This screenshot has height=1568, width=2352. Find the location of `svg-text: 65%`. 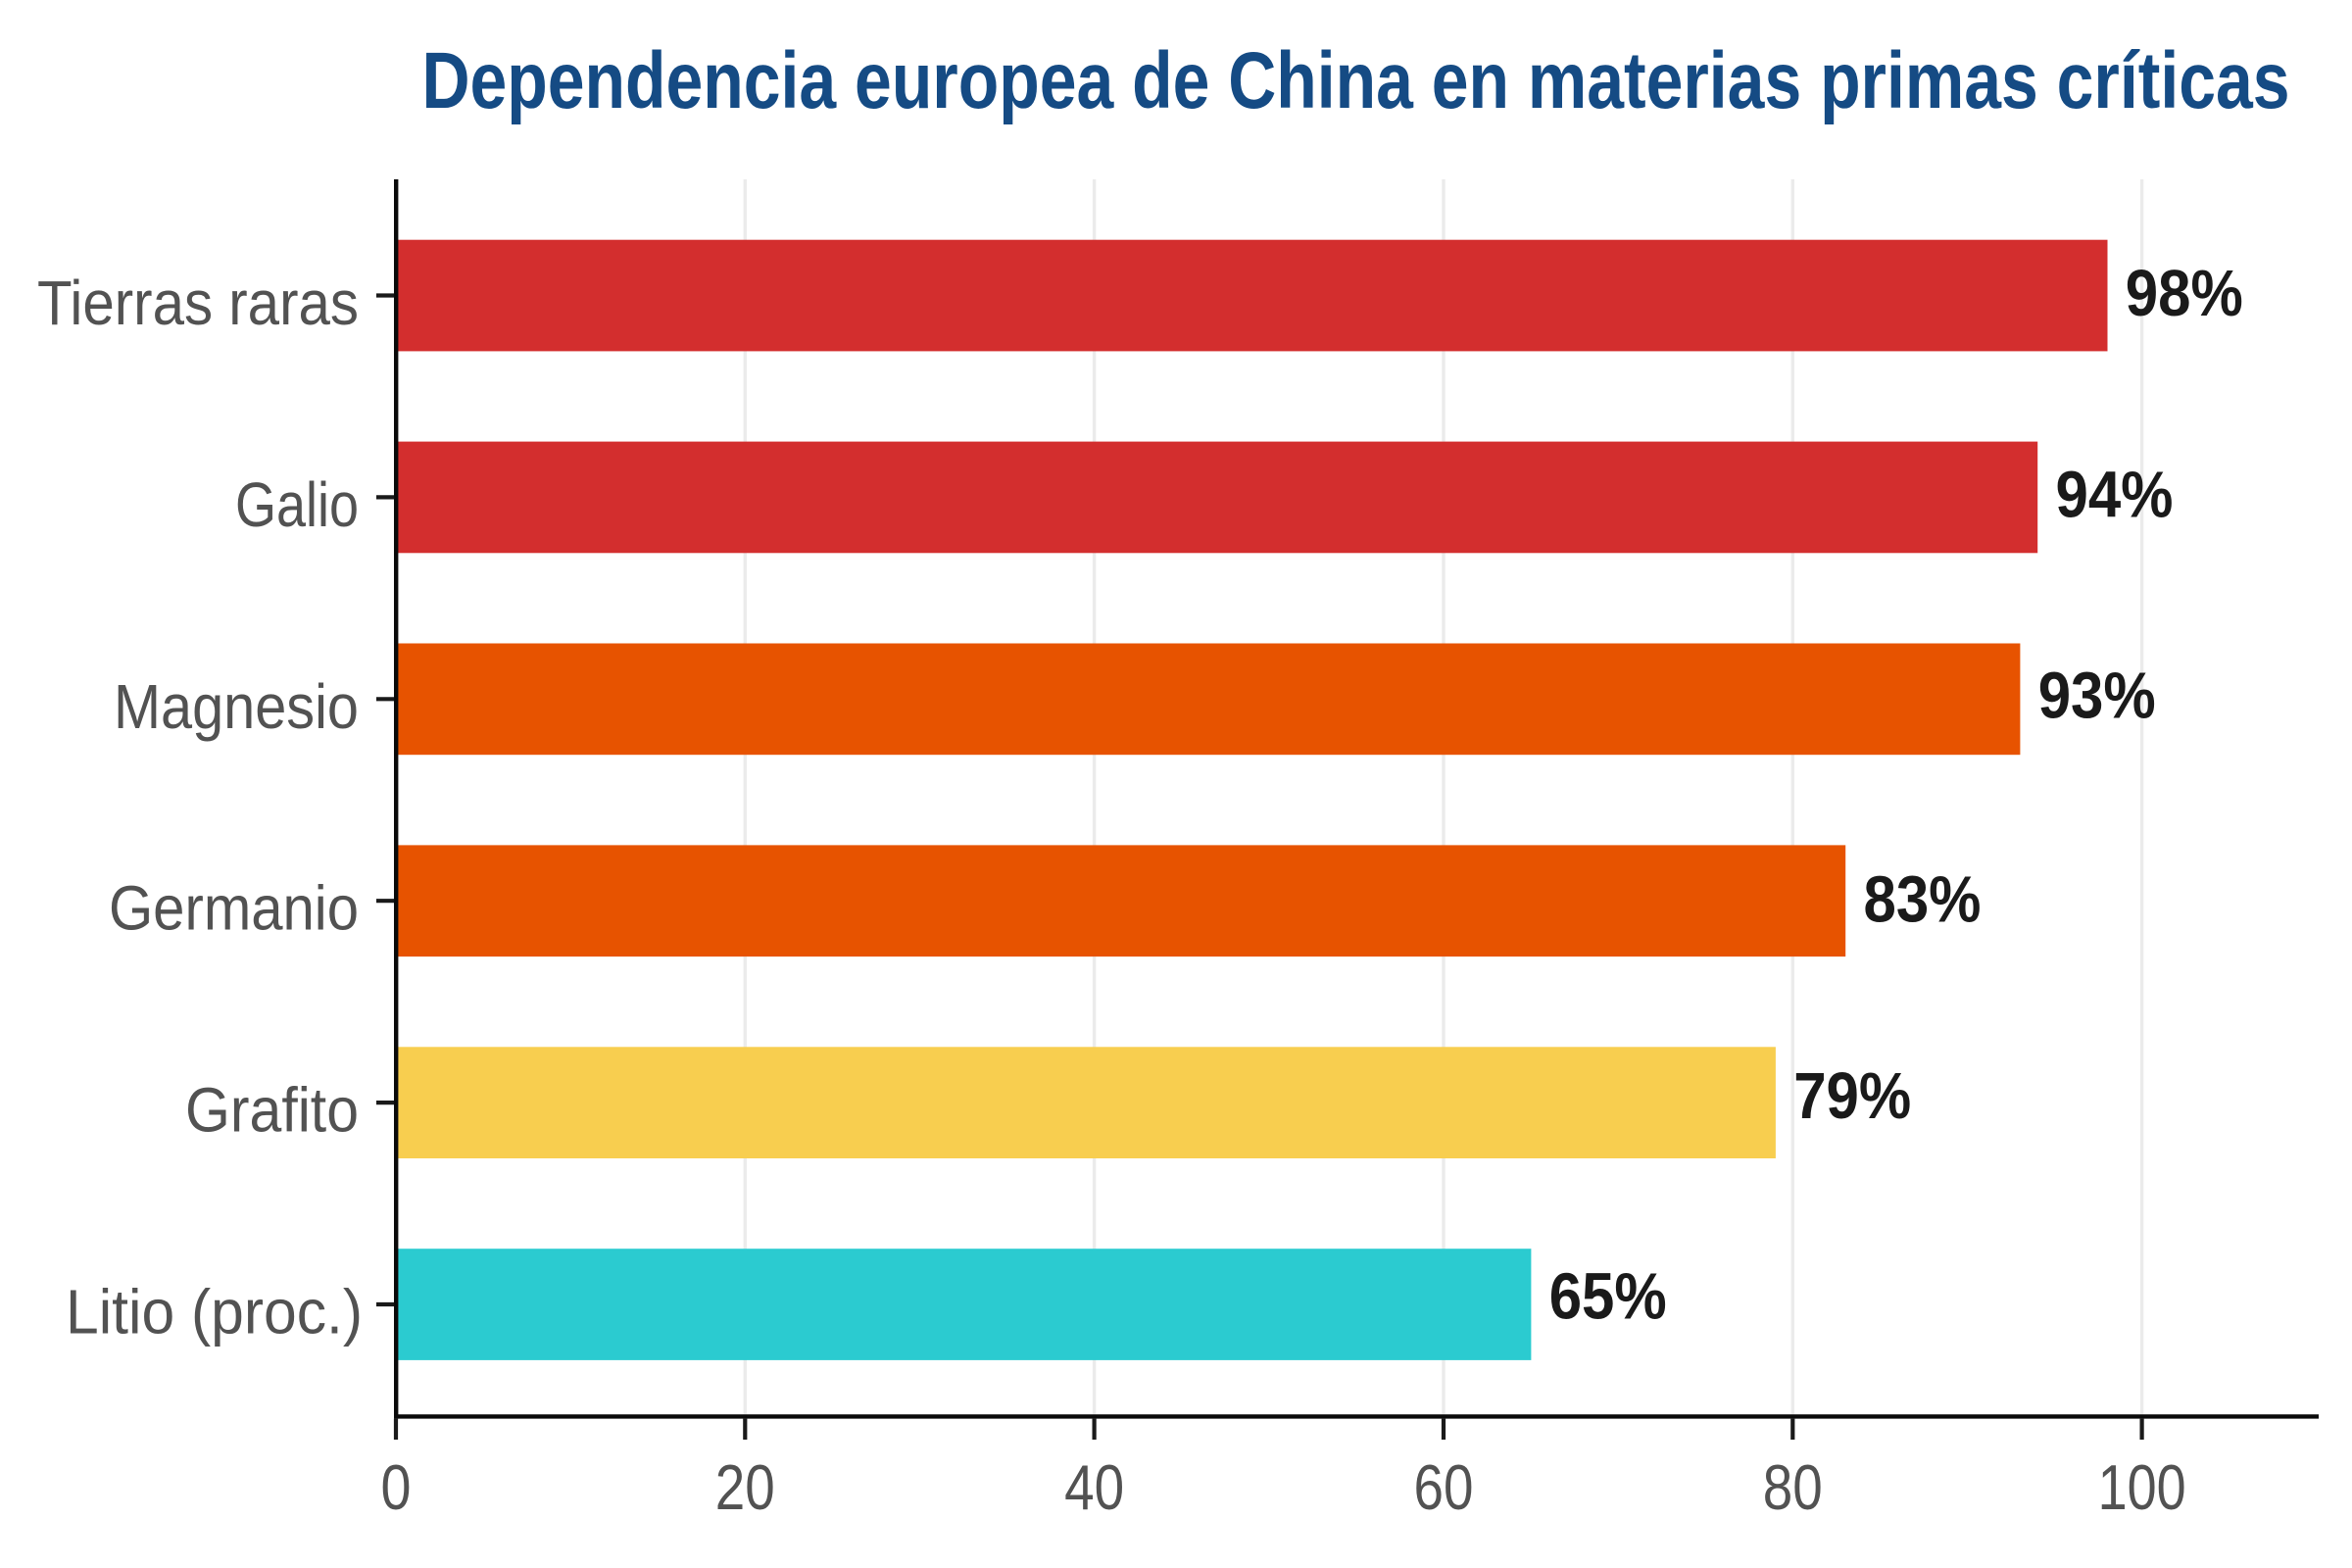

svg-text: 65% is located at coordinates (1608, 1297).